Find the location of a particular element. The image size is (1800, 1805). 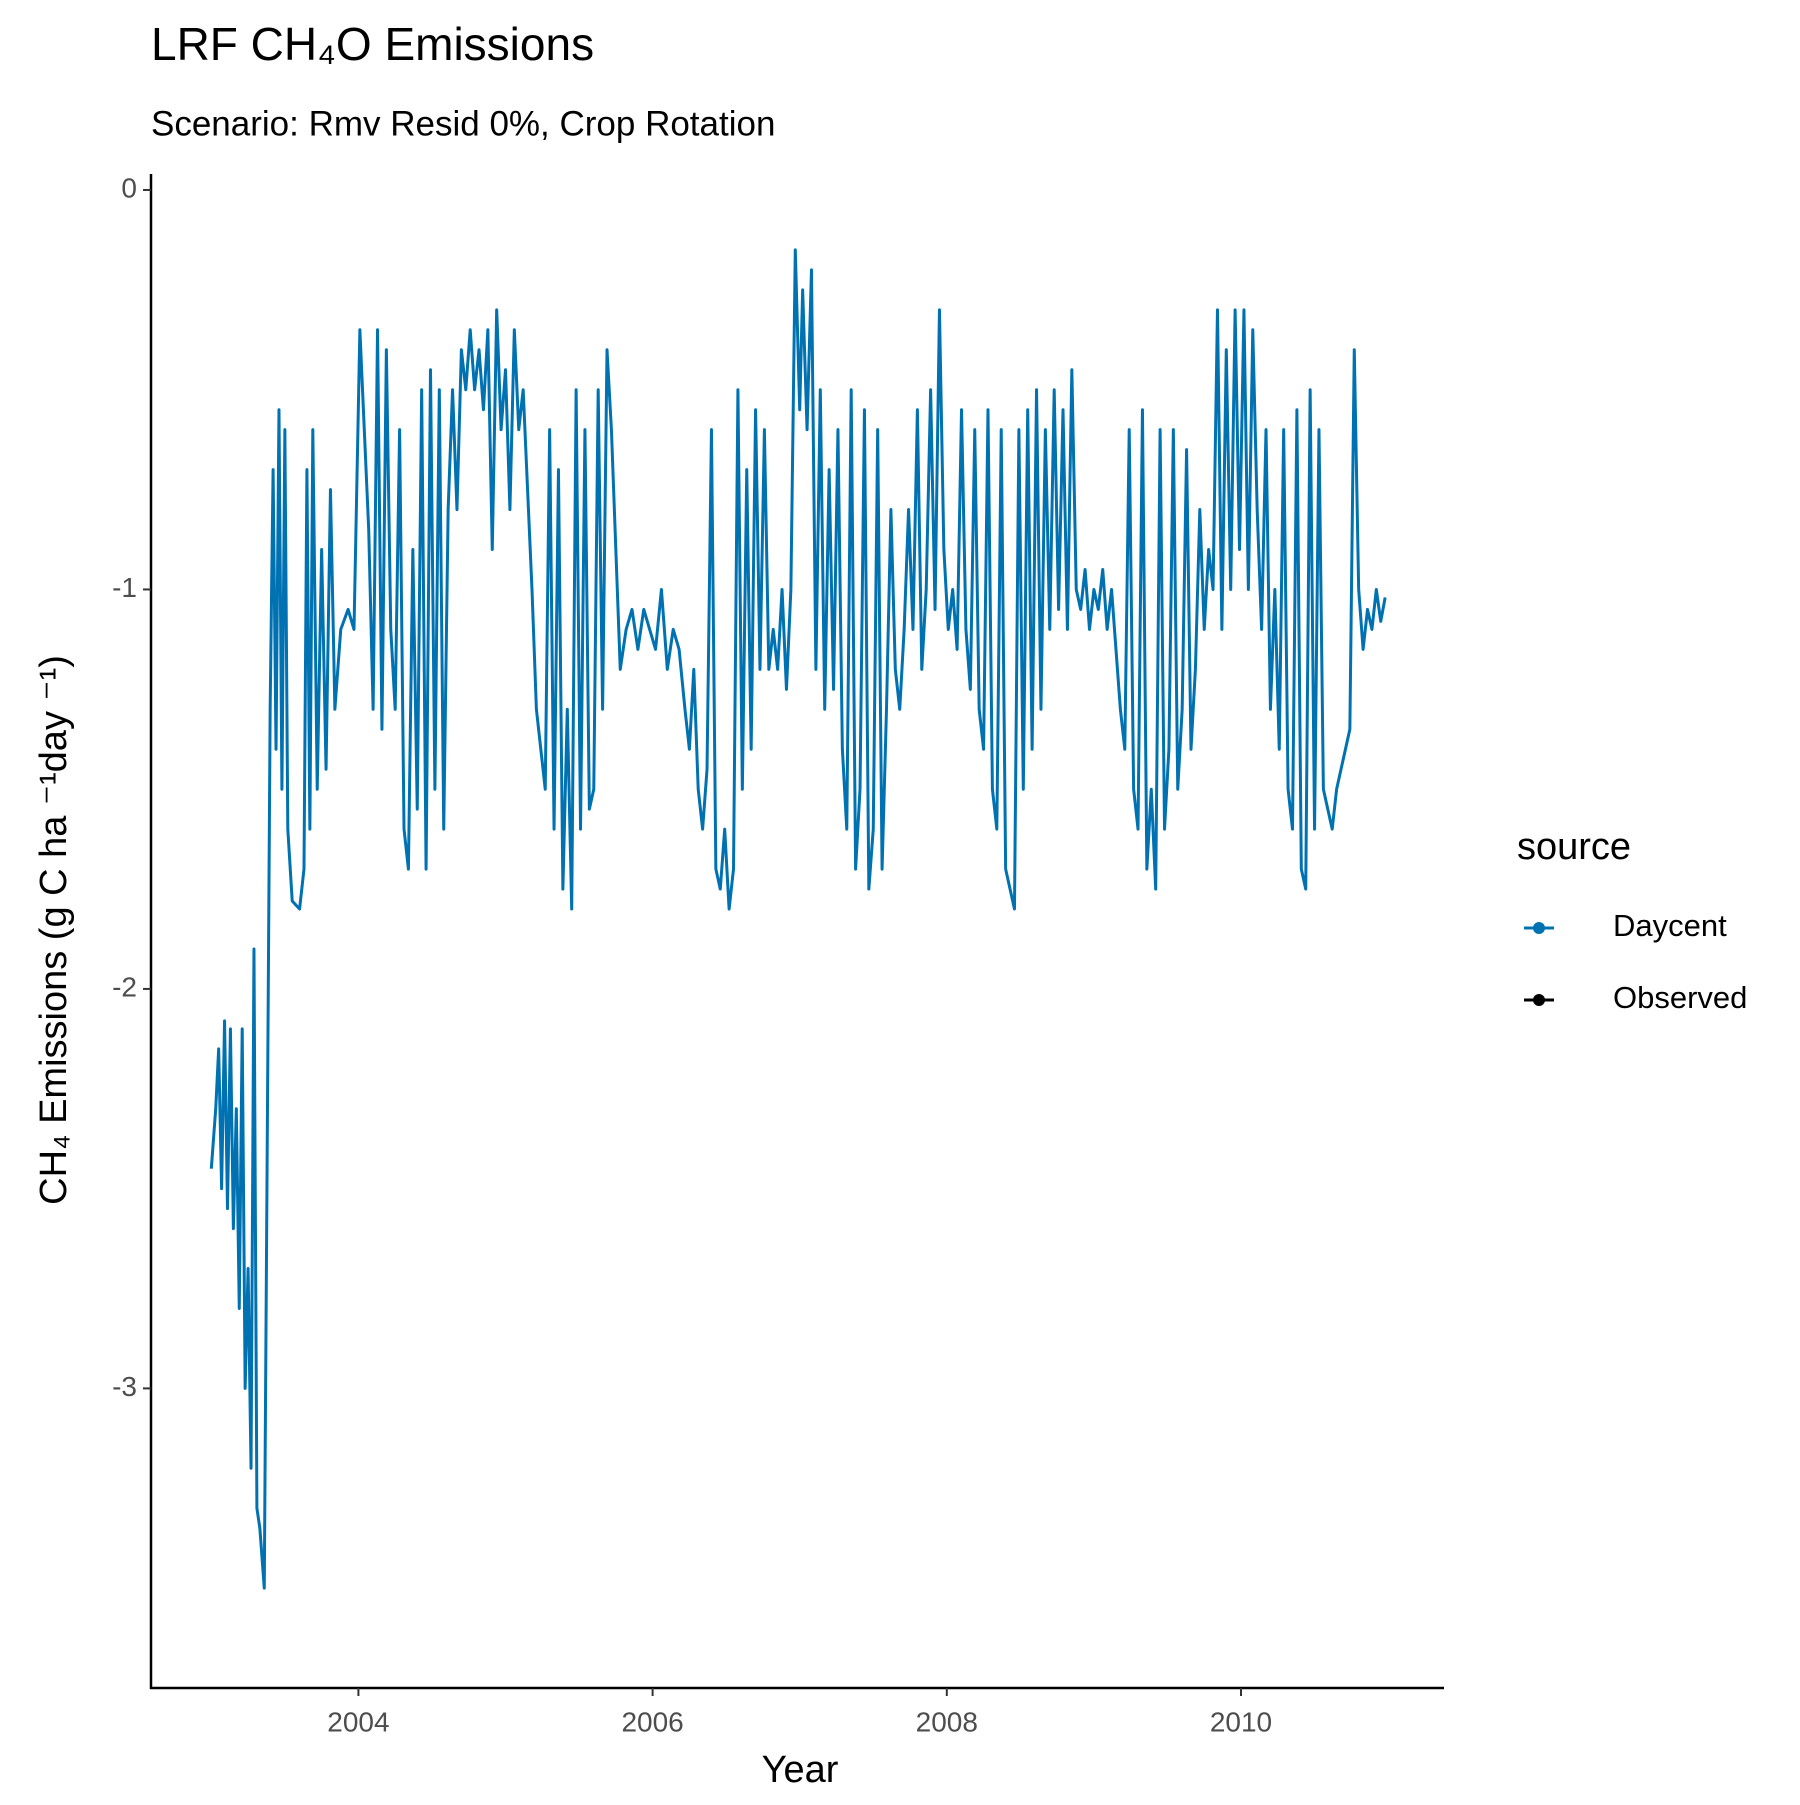

chart-subtitle: Scenario: Rmv Resid 0%, Crop Rotation is located at coordinates (463, 123).